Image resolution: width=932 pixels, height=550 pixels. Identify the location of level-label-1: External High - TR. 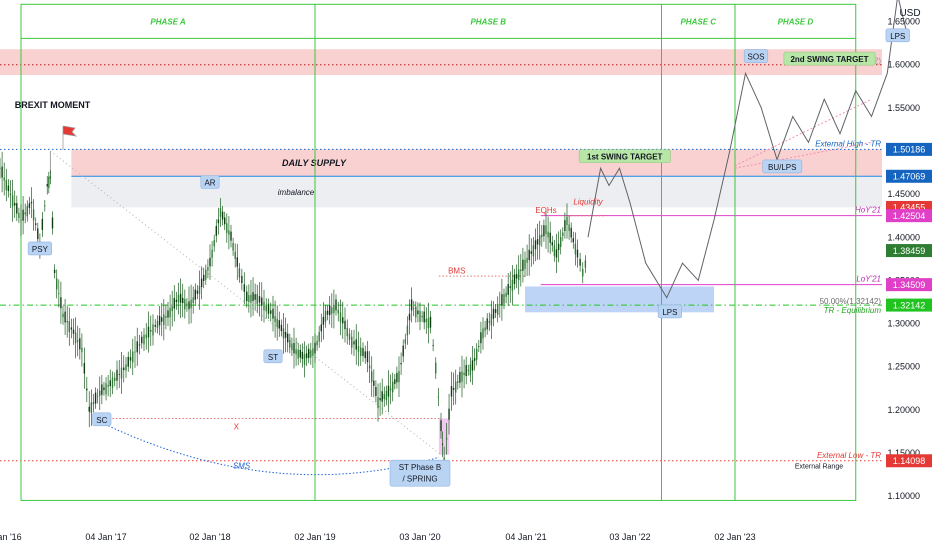
(848, 143).